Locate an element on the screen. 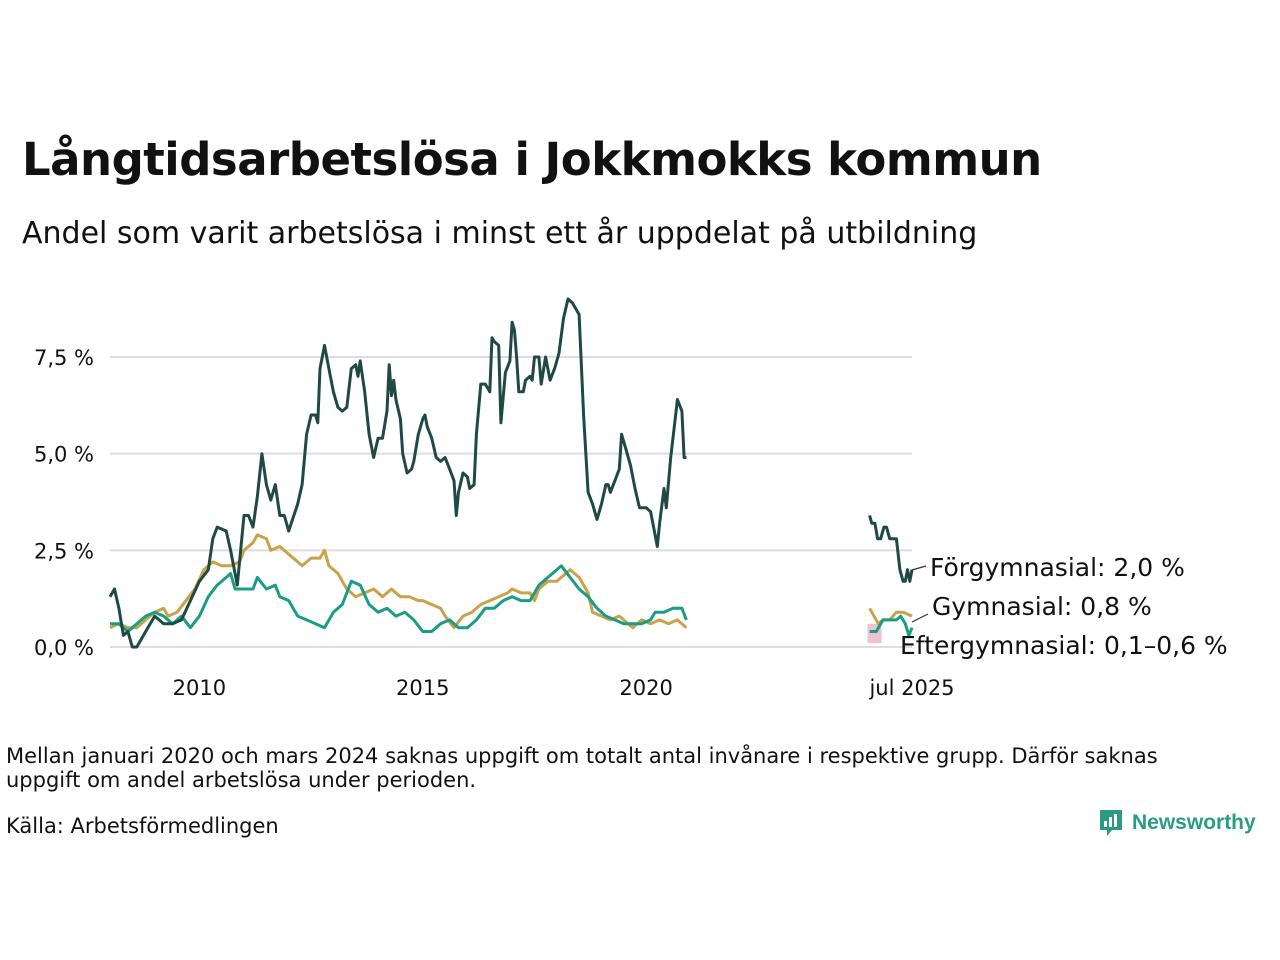 The width and height of the screenshot is (1280, 960). newsworthy-logo: Newsworthy is located at coordinates (1177, 823).